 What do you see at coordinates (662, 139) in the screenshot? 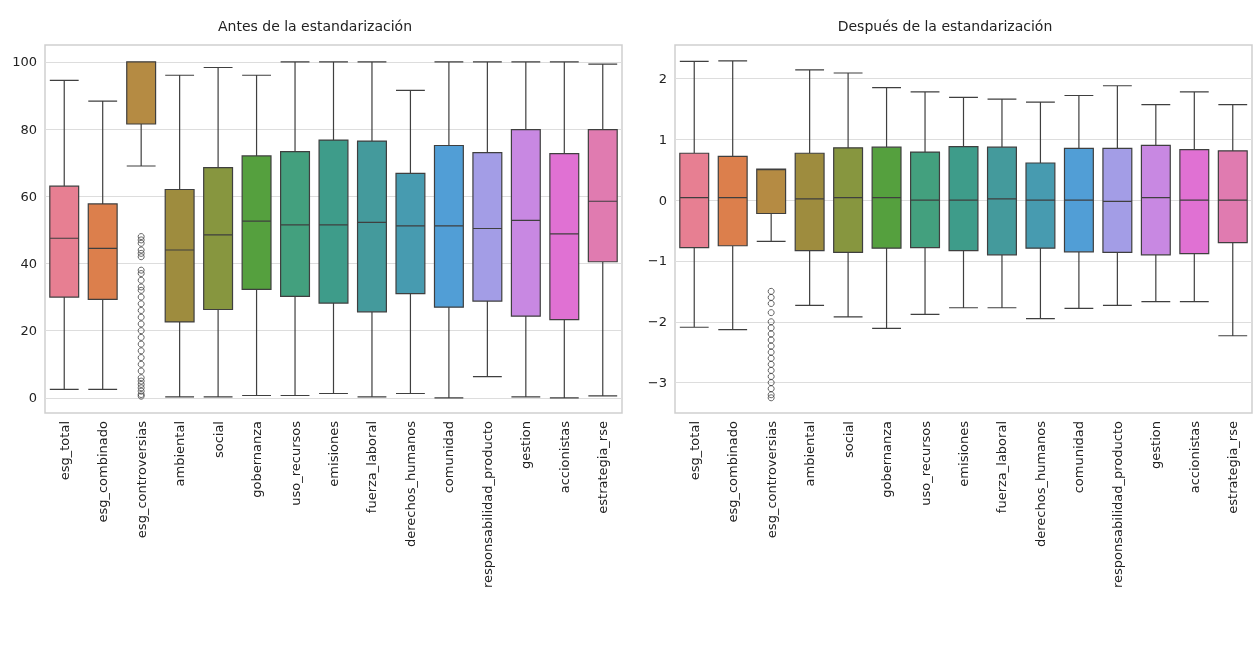
I see `y-tick-label: 1` at bounding box center [662, 139].